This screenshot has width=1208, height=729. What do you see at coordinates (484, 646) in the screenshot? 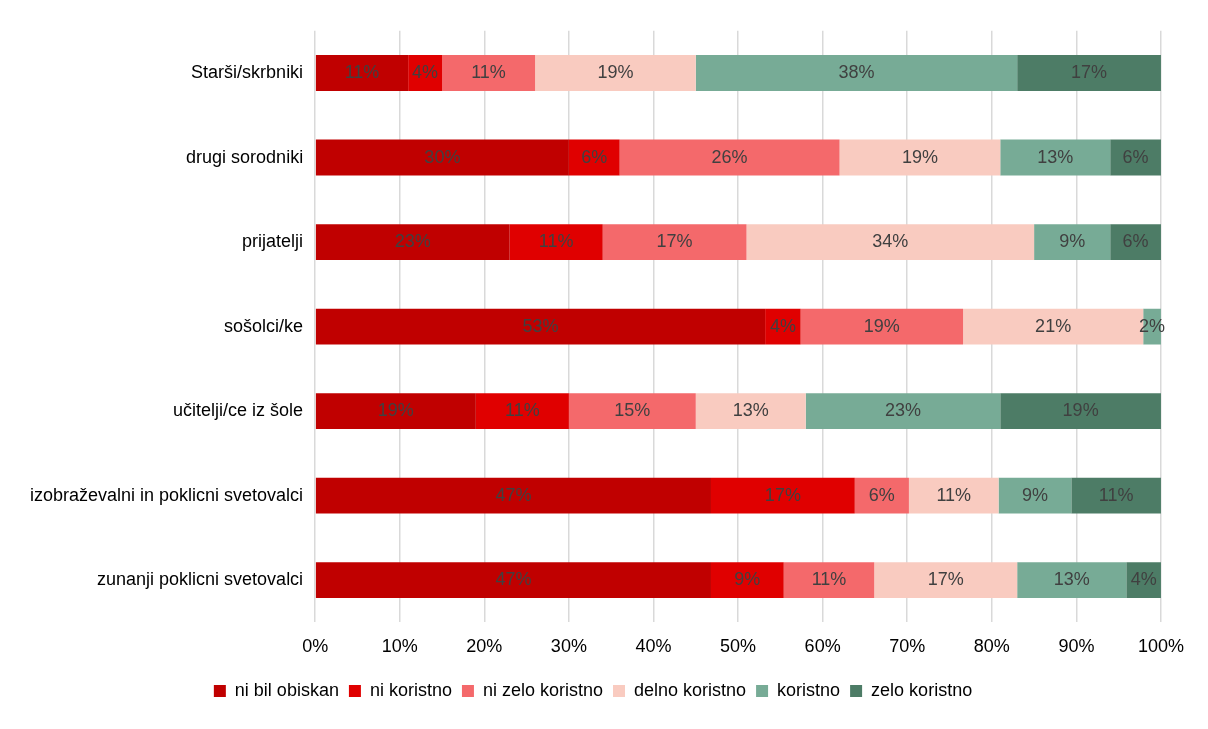
I see `x-tick-label: 20%` at bounding box center [484, 646].